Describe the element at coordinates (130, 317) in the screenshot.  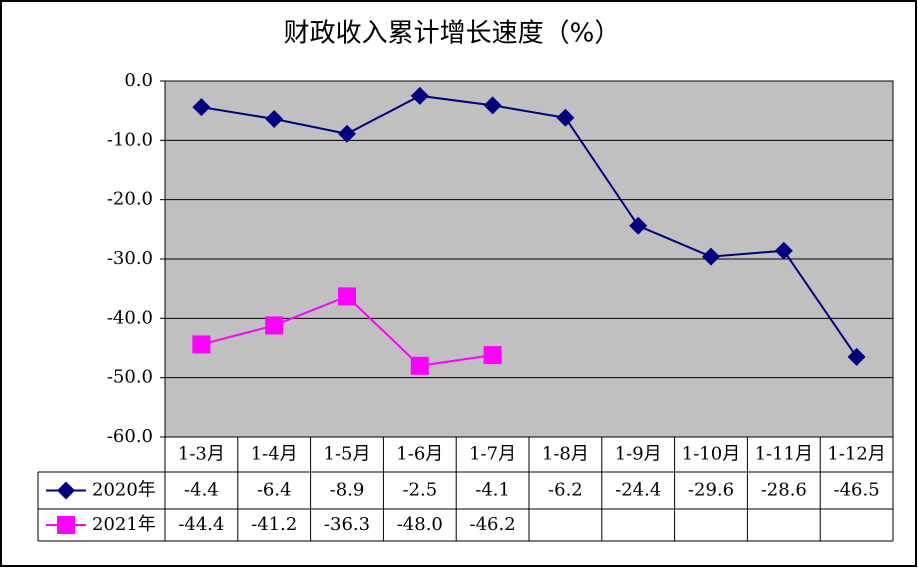
I see `y-tick-label: -40.0` at that location.